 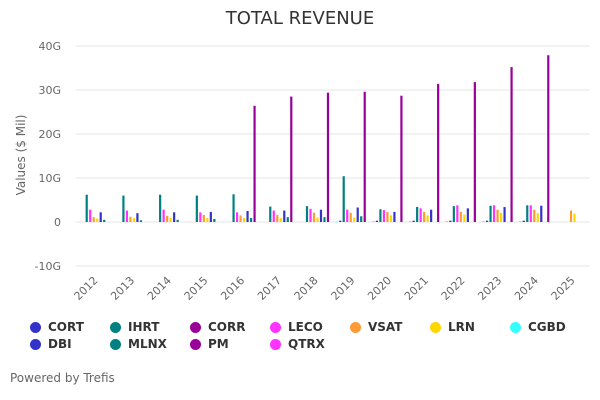 I want to click on bar-leco-2016, so click(x=237, y=217).